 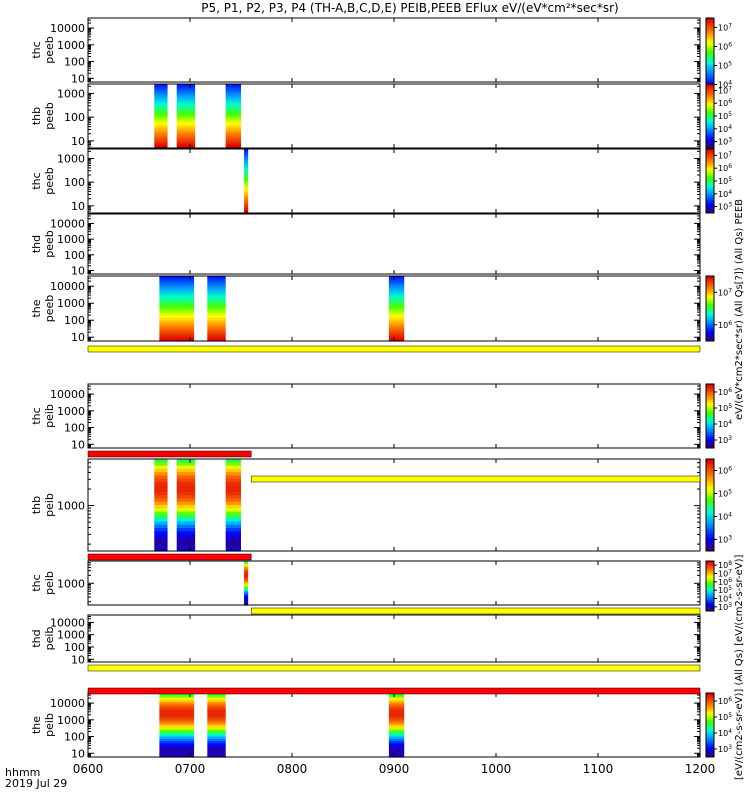 What do you see at coordinates (725, 408) in the screenshot?
I see `colorbar-tick-label: 10⁵` at bounding box center [725, 408].